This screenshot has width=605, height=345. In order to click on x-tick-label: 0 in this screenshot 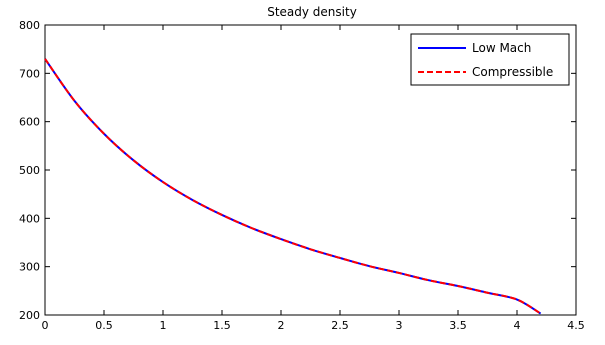, I will do `click(45, 325)`.